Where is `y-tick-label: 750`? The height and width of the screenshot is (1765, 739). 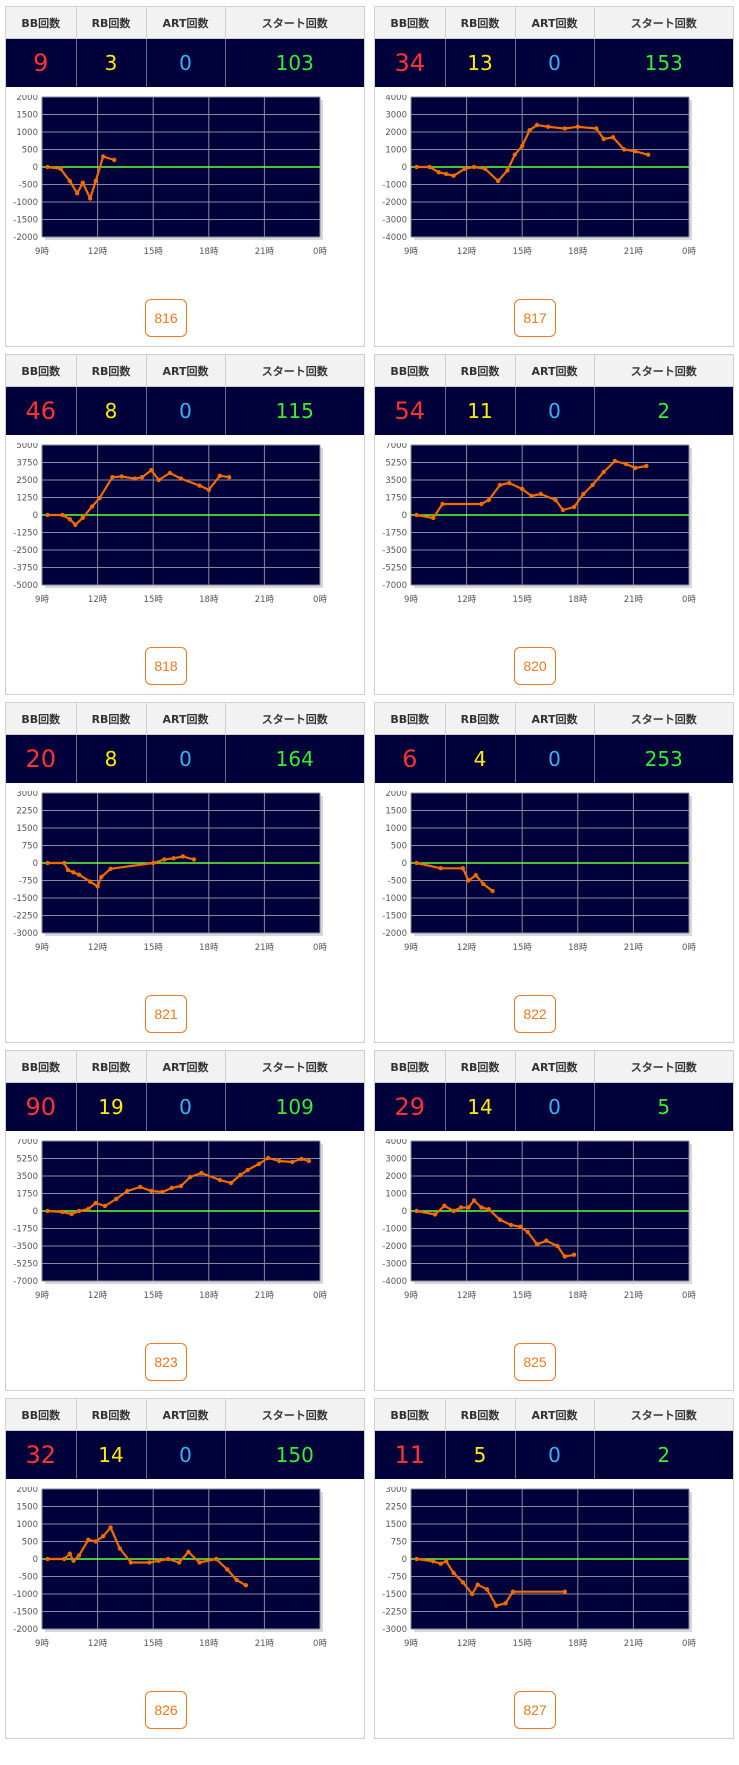
y-tick-label: 750 is located at coordinates (399, 1543).